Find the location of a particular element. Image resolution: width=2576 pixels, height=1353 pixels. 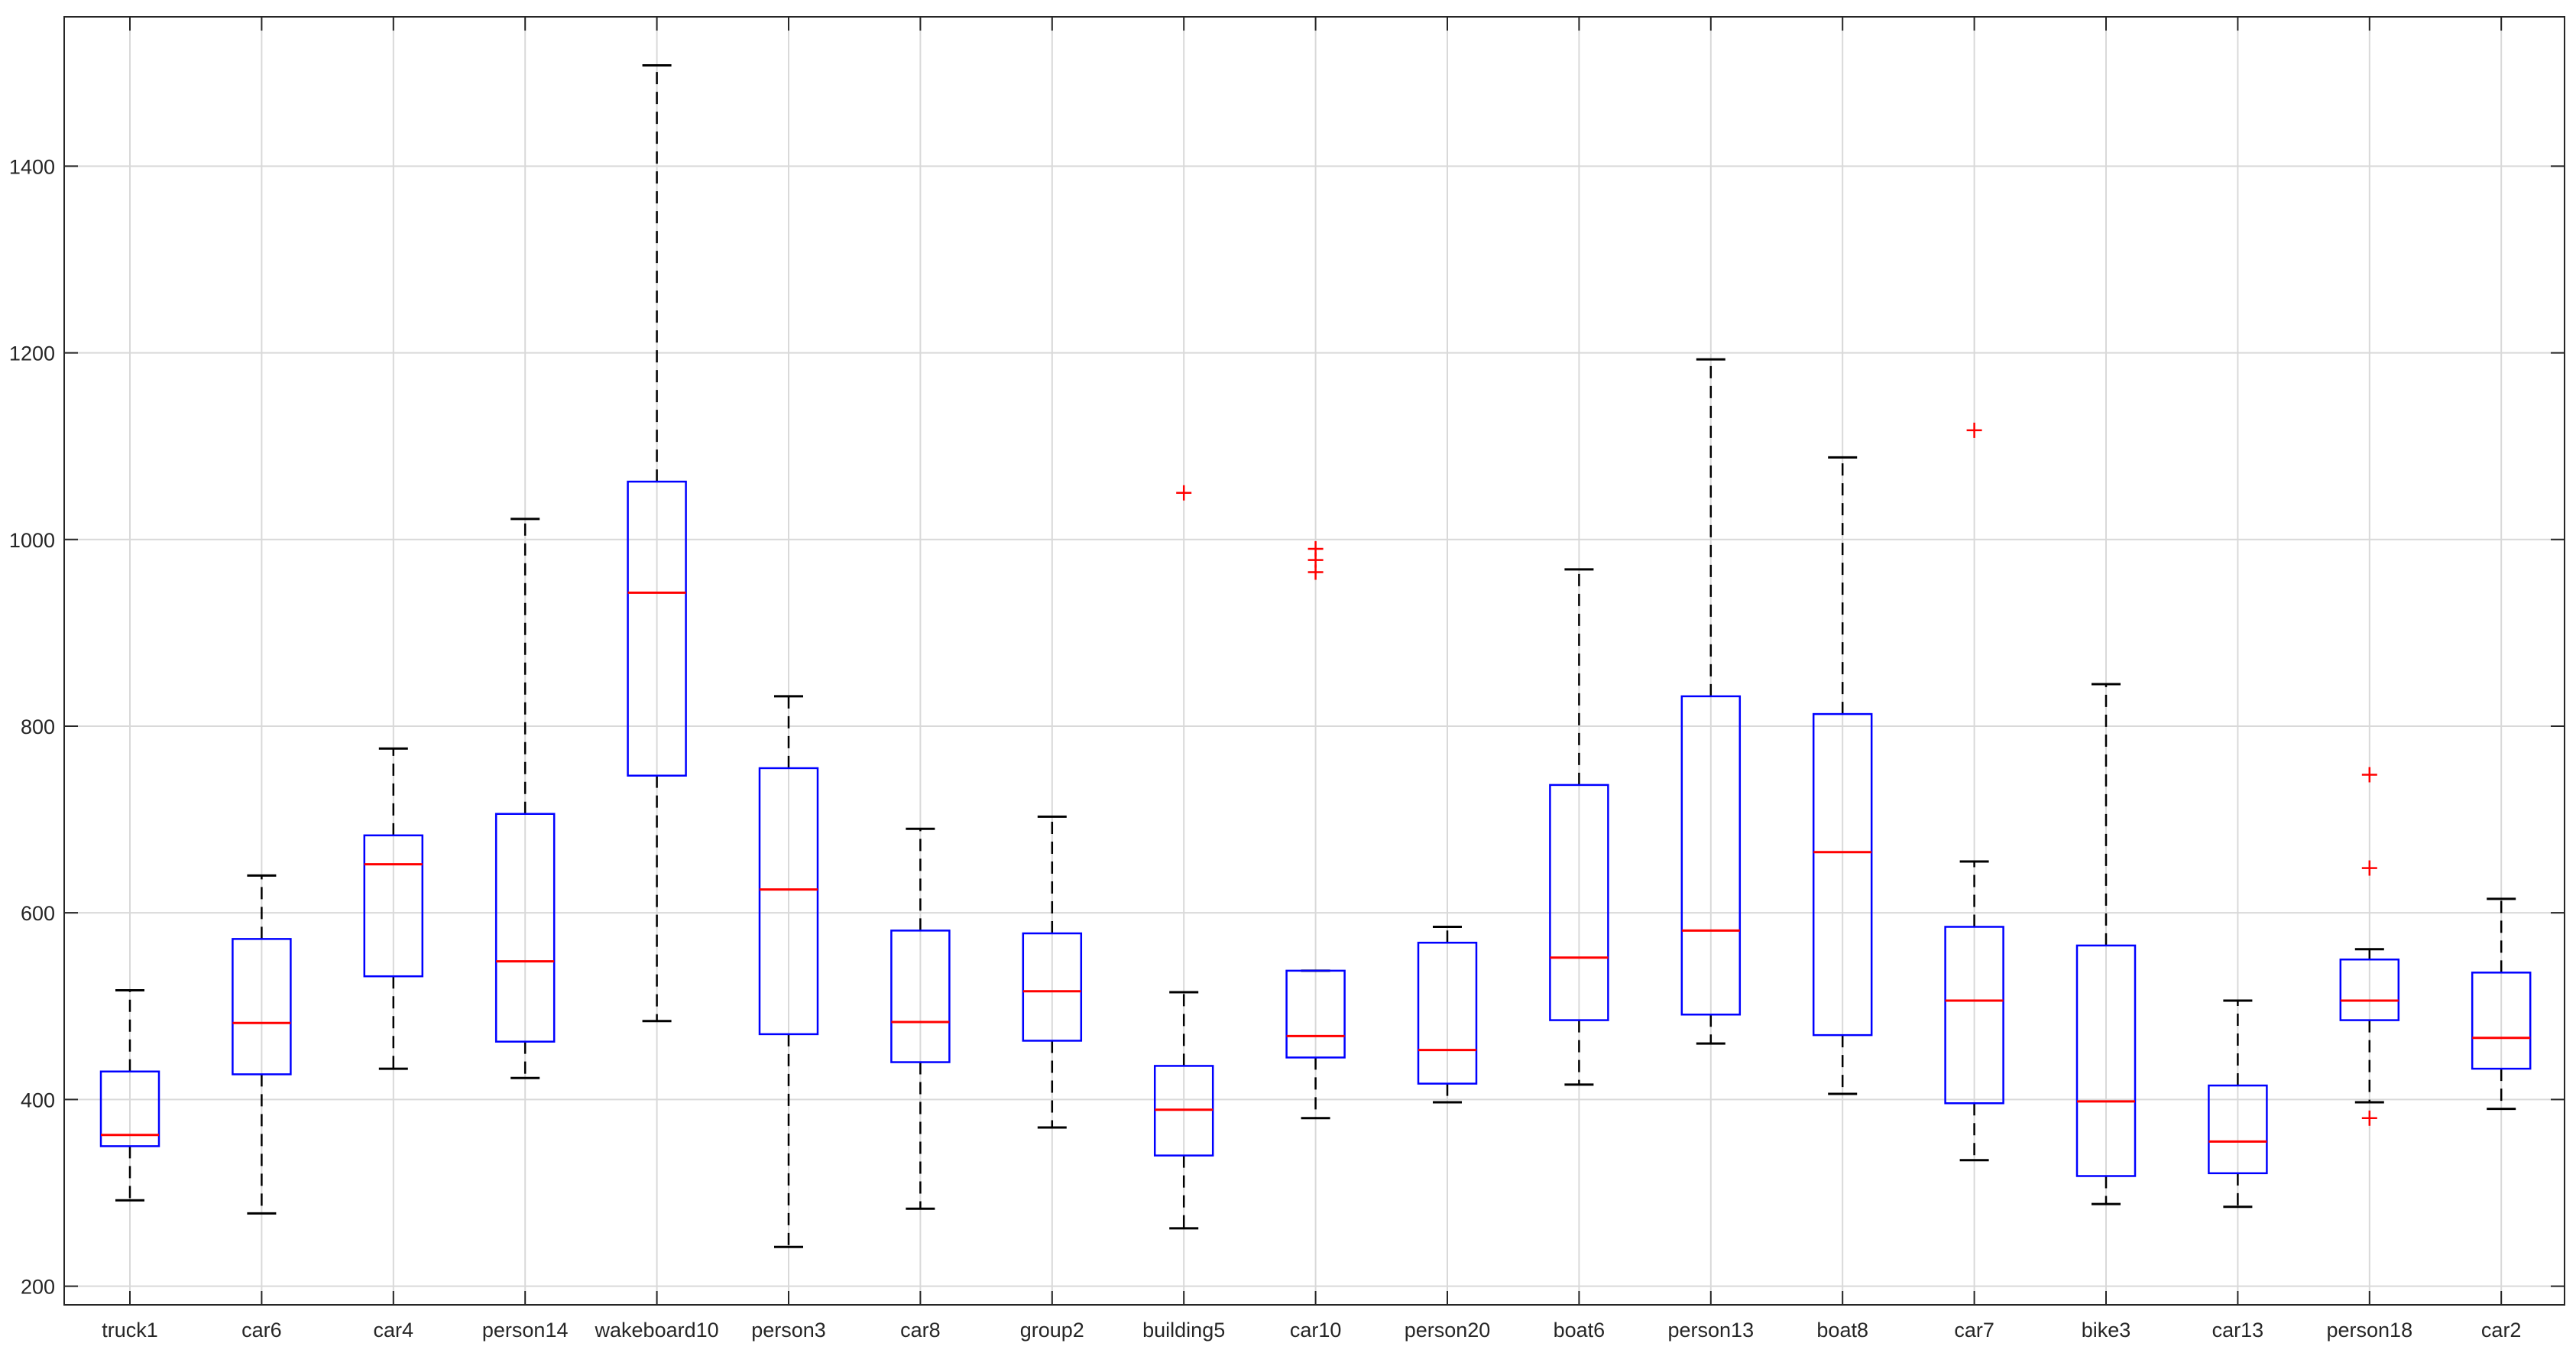

x-tick-label-bike3: bike3 is located at coordinates (2106, 1330).